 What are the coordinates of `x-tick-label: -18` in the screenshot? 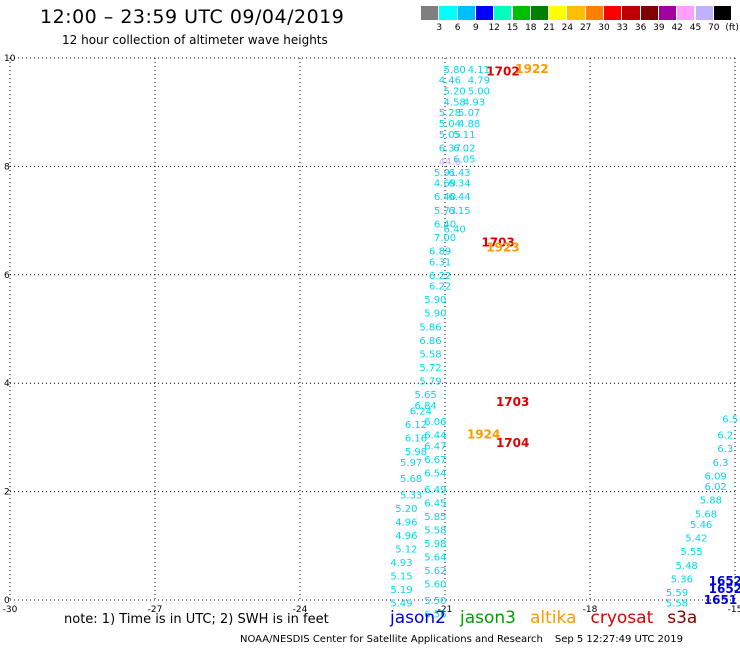 It's located at (590, 610).